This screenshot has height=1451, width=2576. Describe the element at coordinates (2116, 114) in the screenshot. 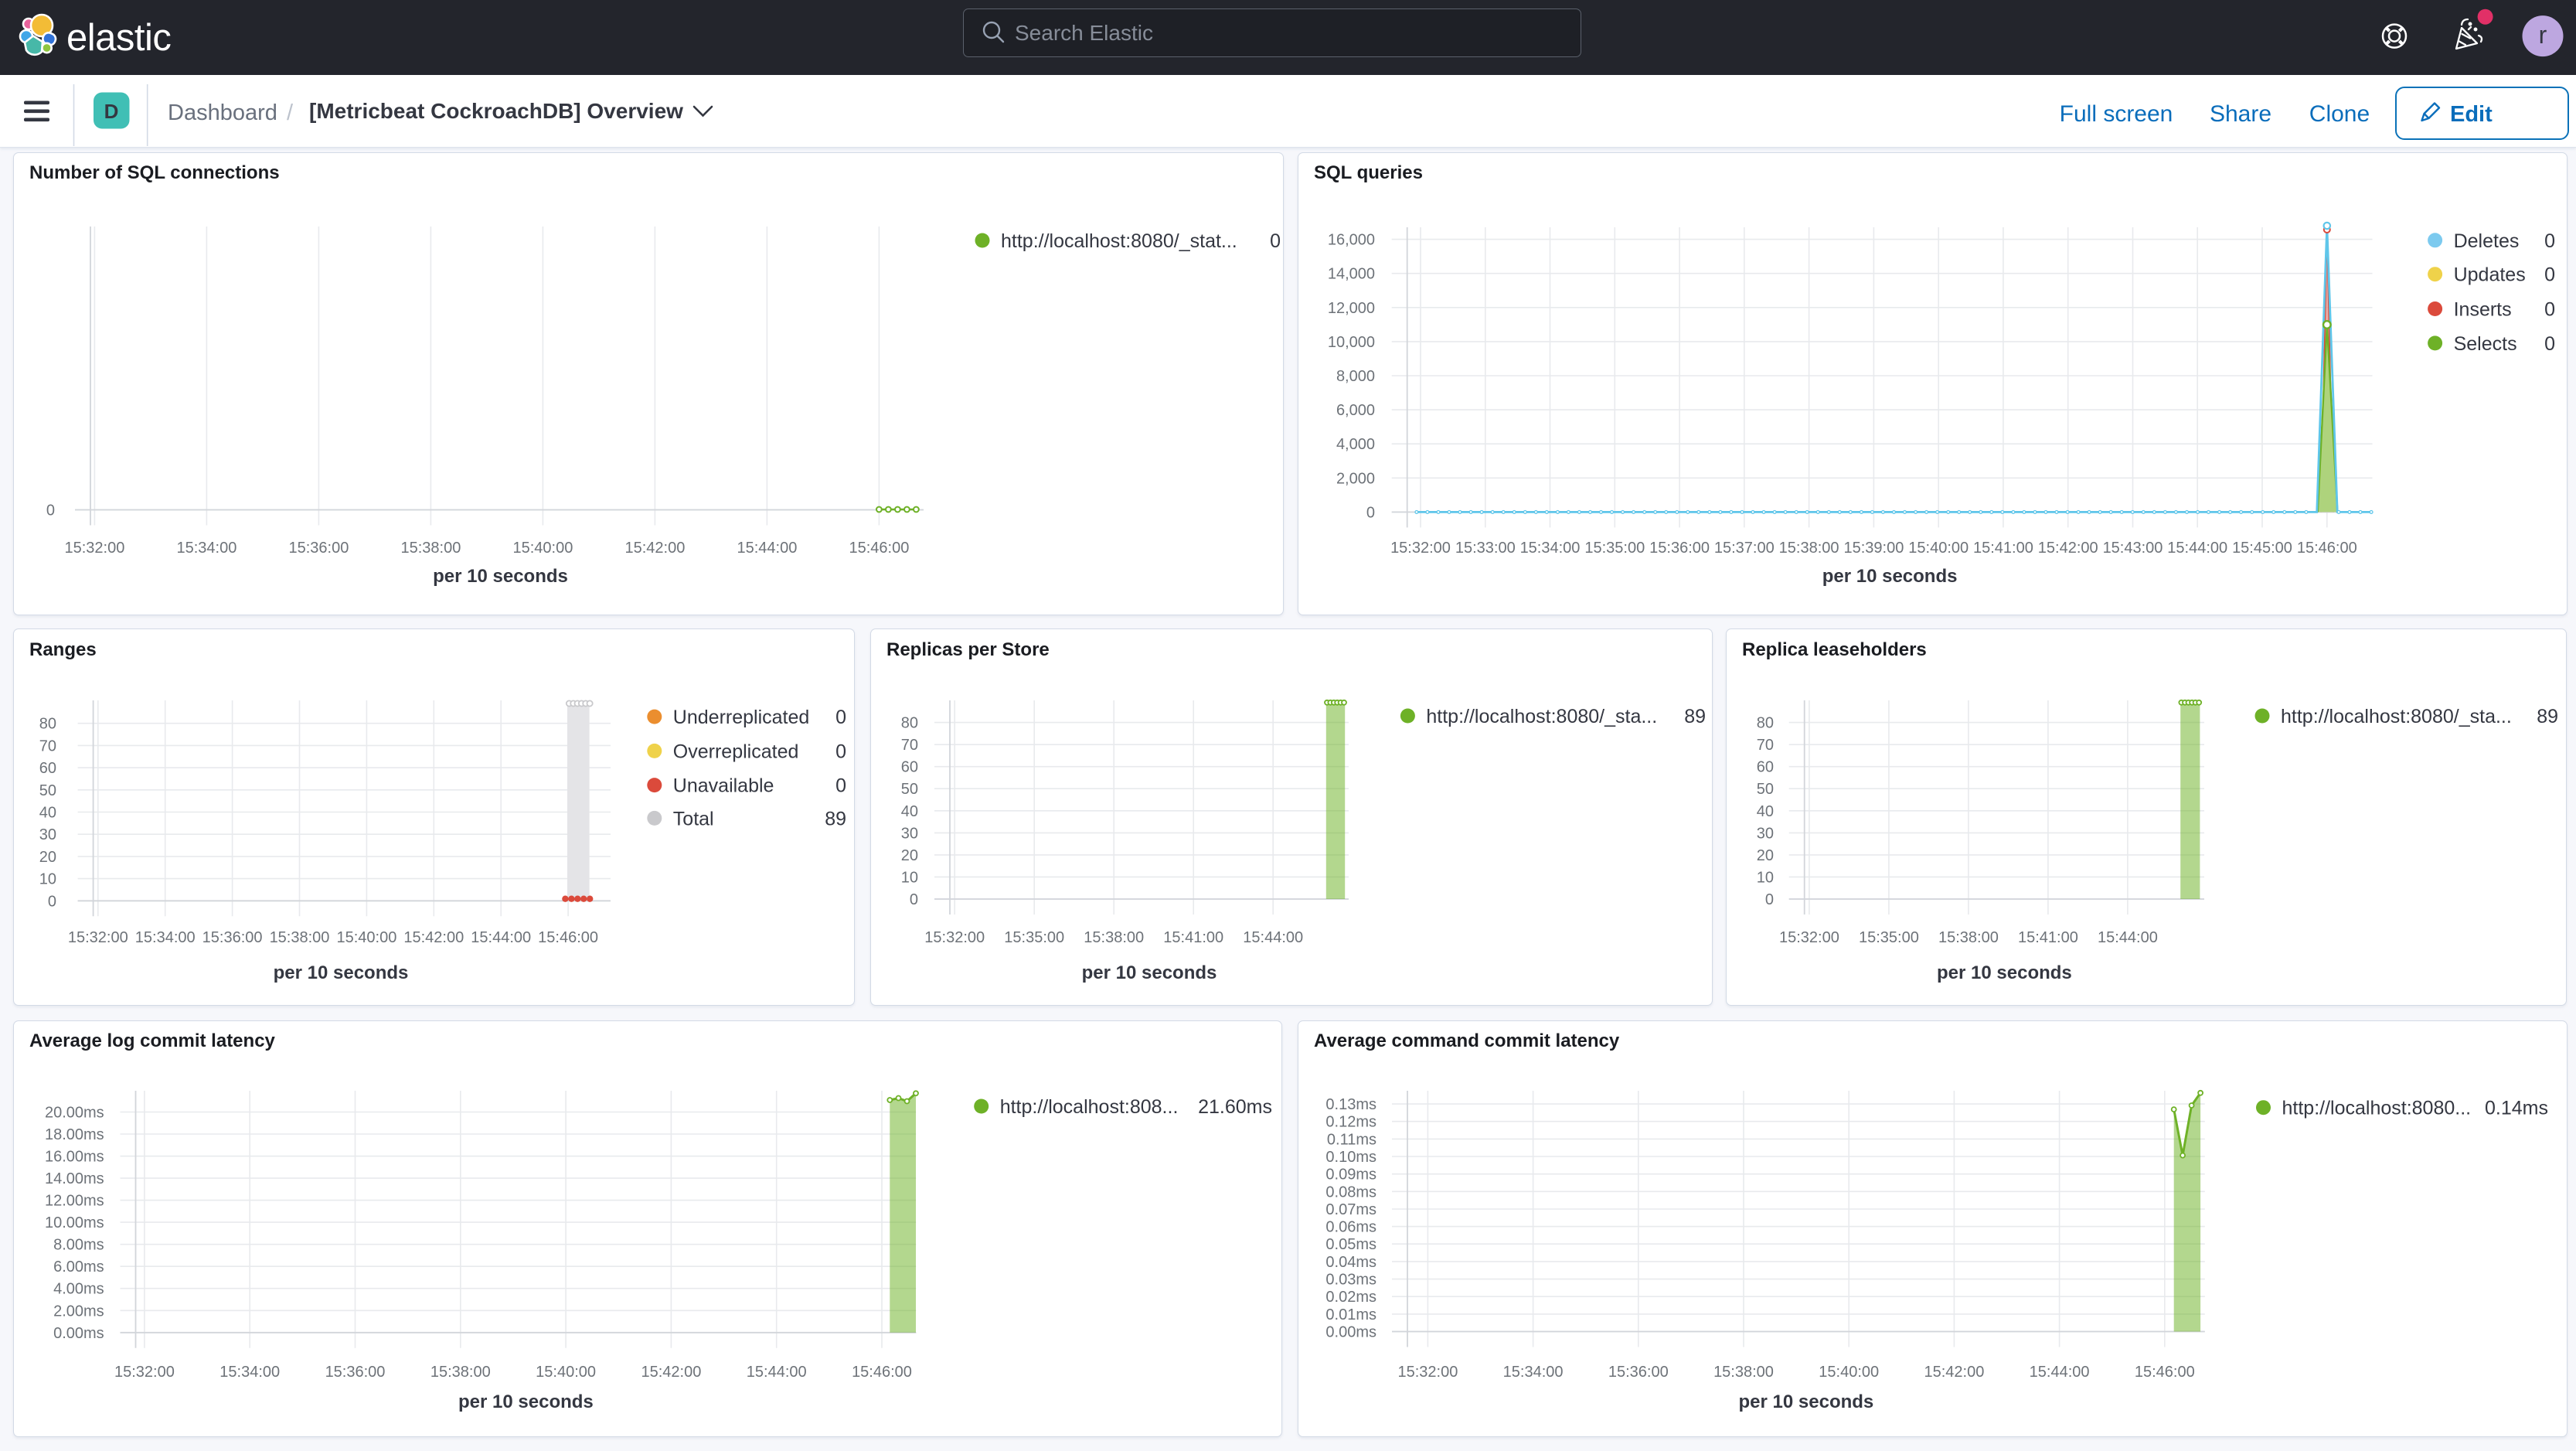

I see `svg-text: Full screen` at that location.